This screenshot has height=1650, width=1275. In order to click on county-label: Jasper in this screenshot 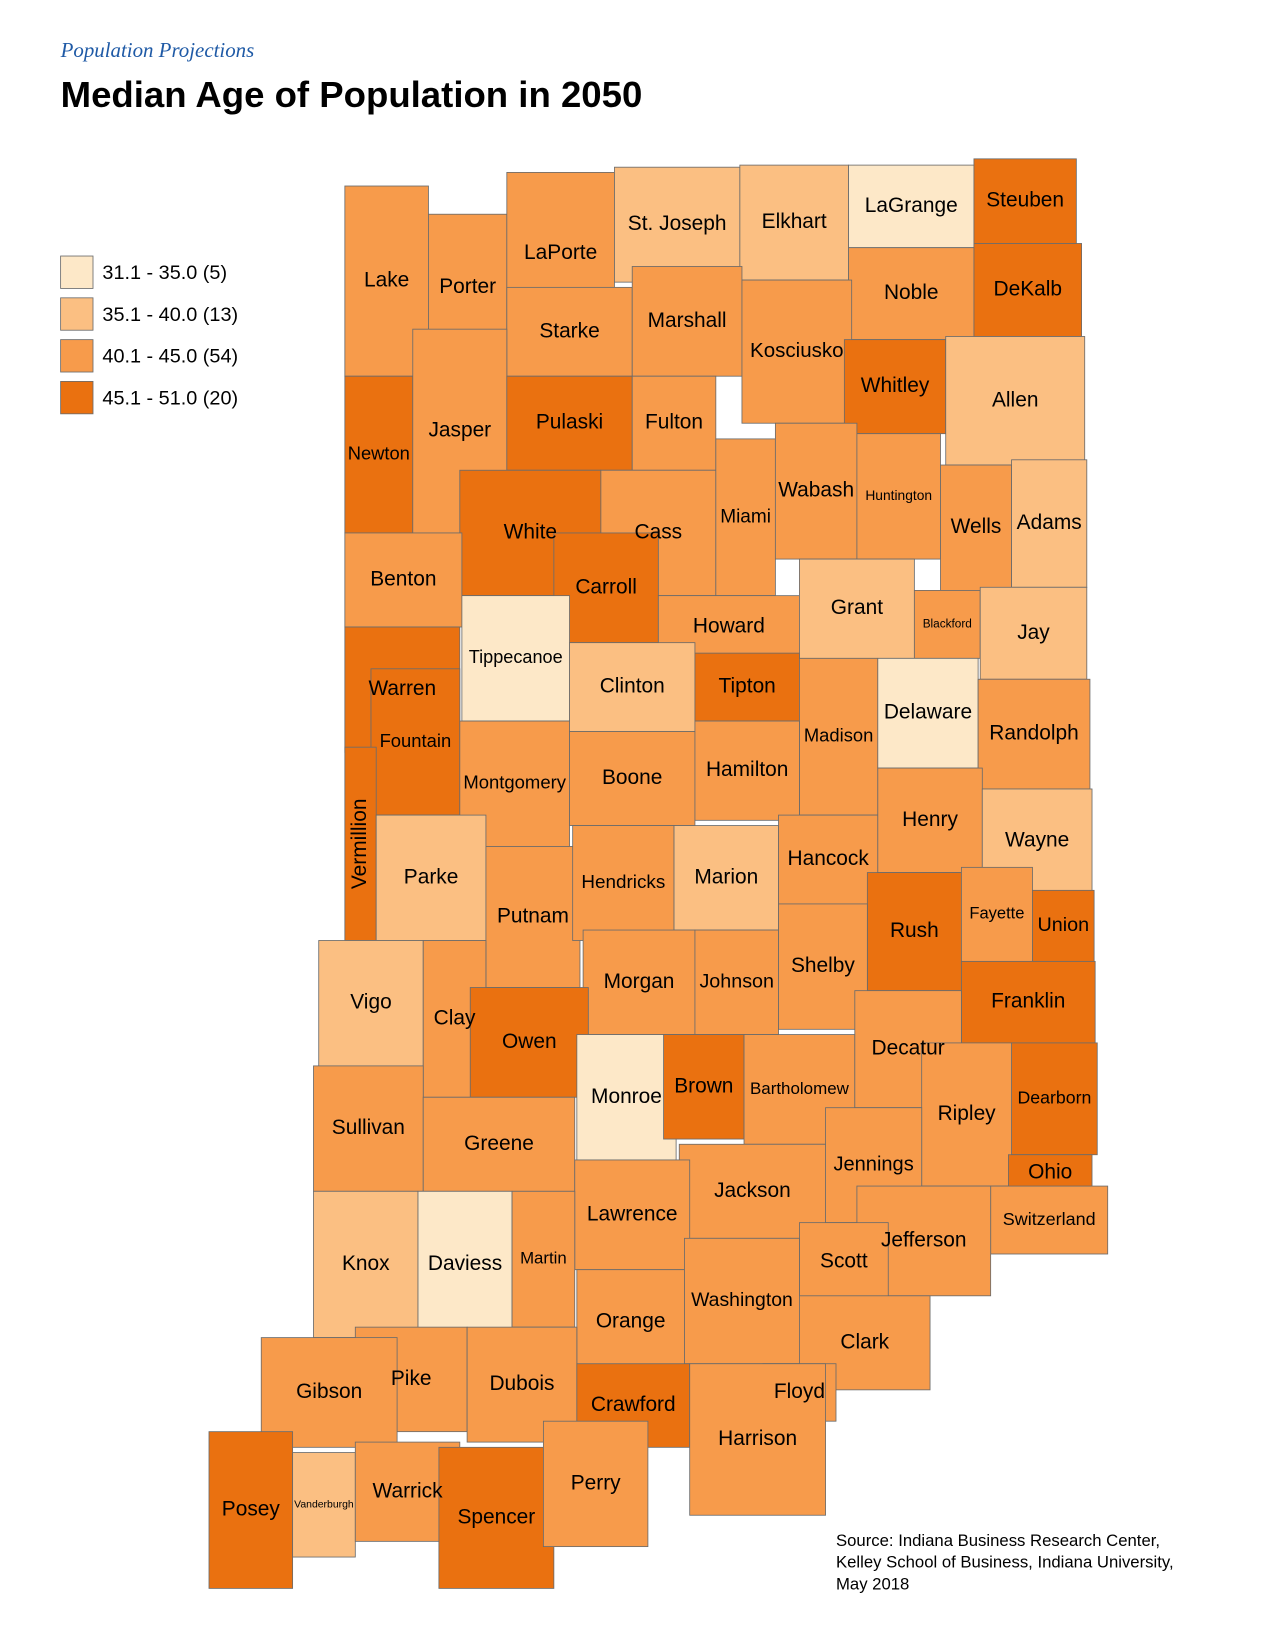, I will do `click(459, 430)`.